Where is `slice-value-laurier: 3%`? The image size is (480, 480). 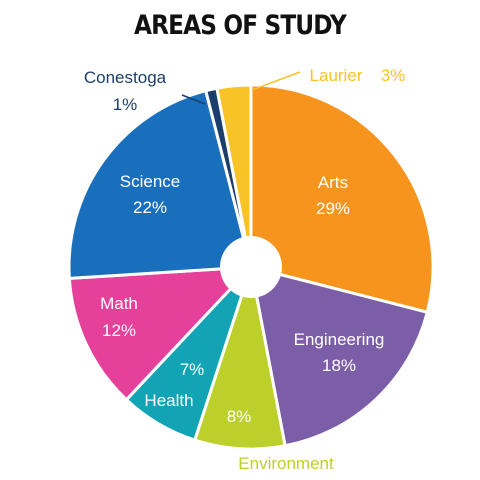
slice-value-laurier: 3% is located at coordinates (393, 75).